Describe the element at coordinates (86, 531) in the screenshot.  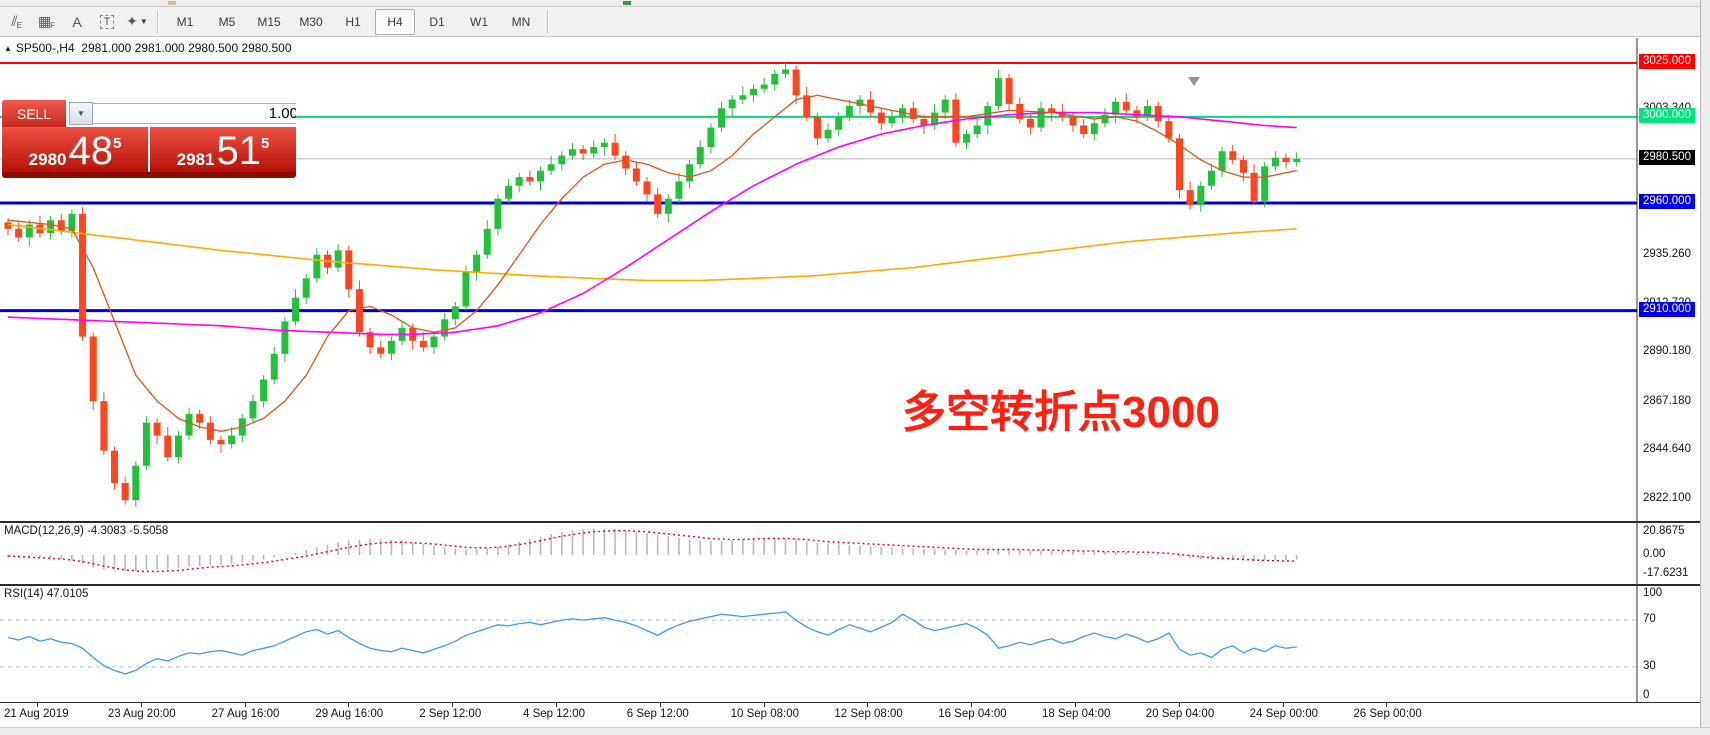
I see `macd-label: MACD(12,26,9) -4.3083 -5.5058` at that location.